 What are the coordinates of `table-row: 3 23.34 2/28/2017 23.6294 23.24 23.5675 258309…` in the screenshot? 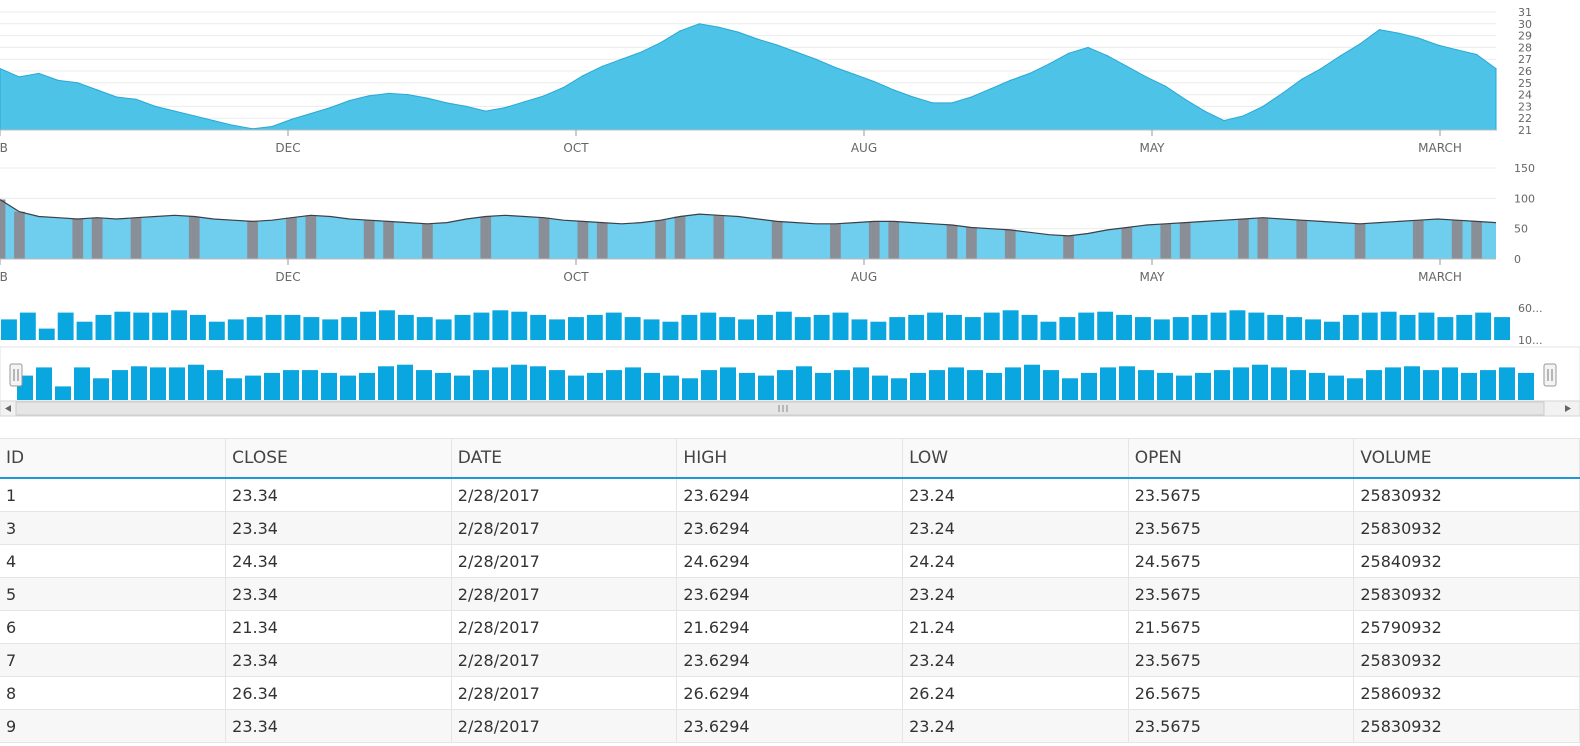 It's located at (790, 528).